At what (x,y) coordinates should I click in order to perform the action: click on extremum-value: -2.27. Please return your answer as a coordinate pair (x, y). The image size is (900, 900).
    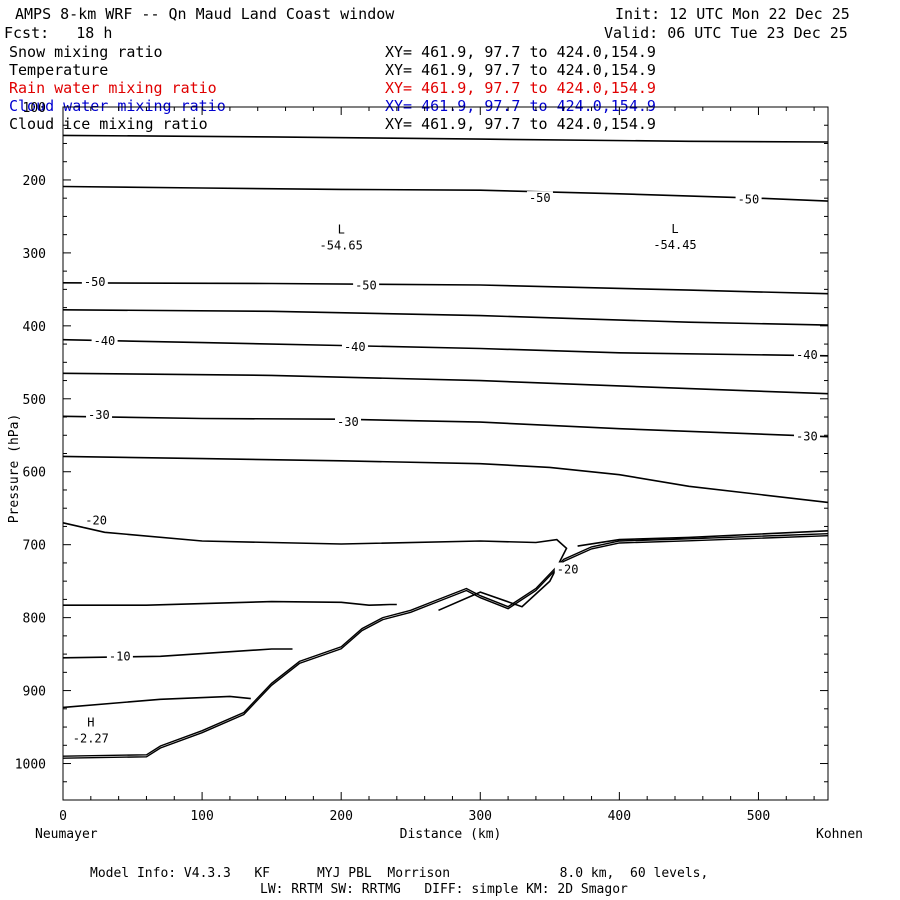
    Looking at the image, I should click on (91, 739).